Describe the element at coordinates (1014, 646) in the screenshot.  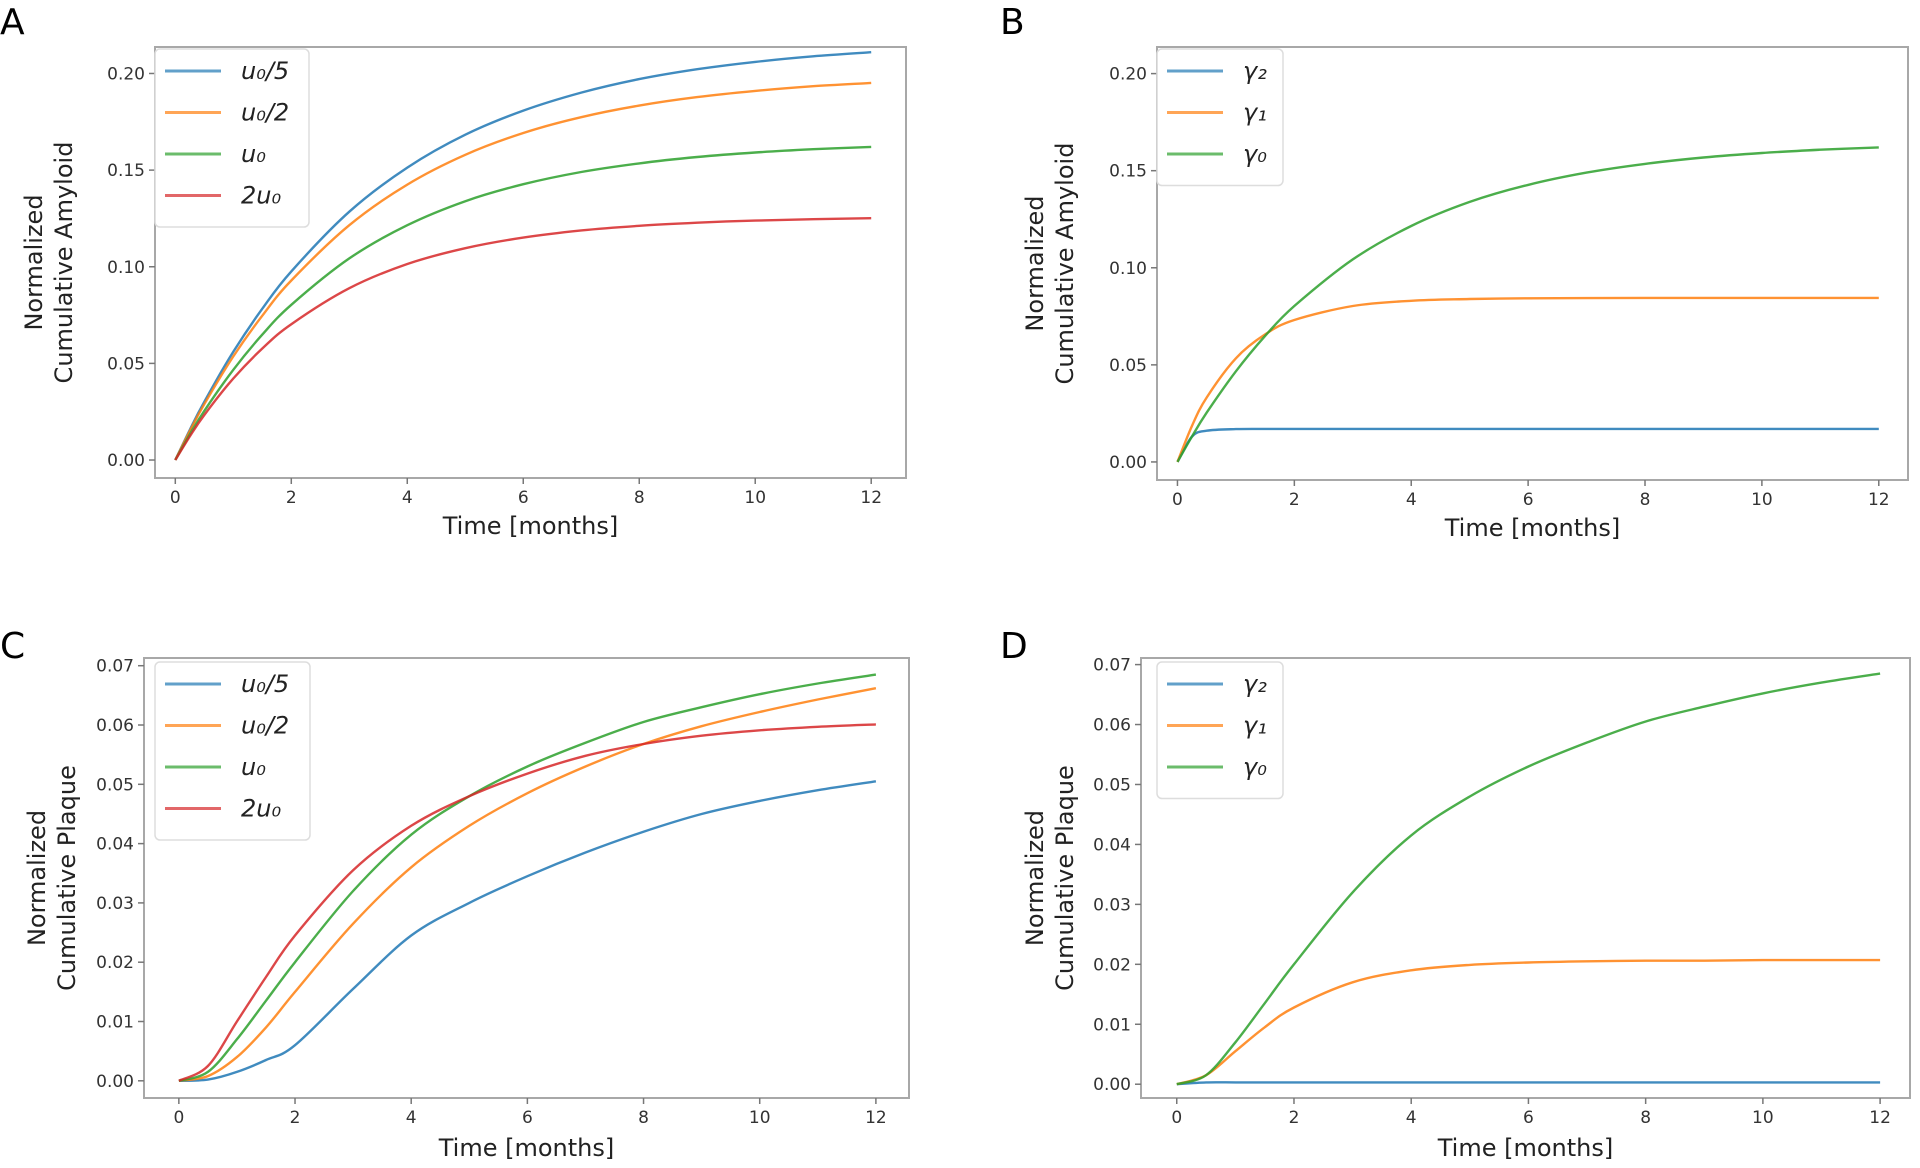
I see `panel-letter: D` at that location.